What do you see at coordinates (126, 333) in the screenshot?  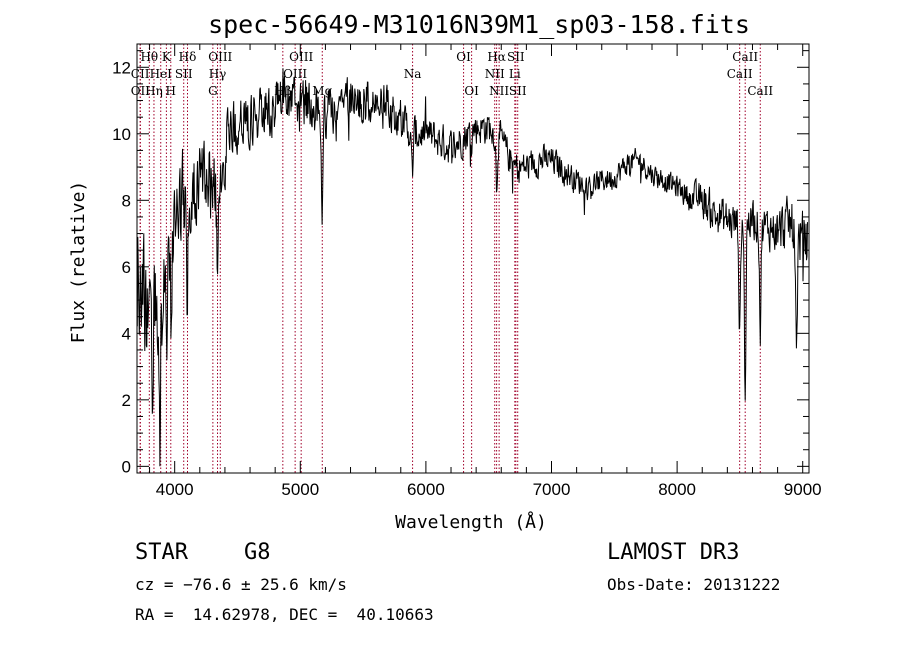 I see `y-tick-label: 4` at bounding box center [126, 333].